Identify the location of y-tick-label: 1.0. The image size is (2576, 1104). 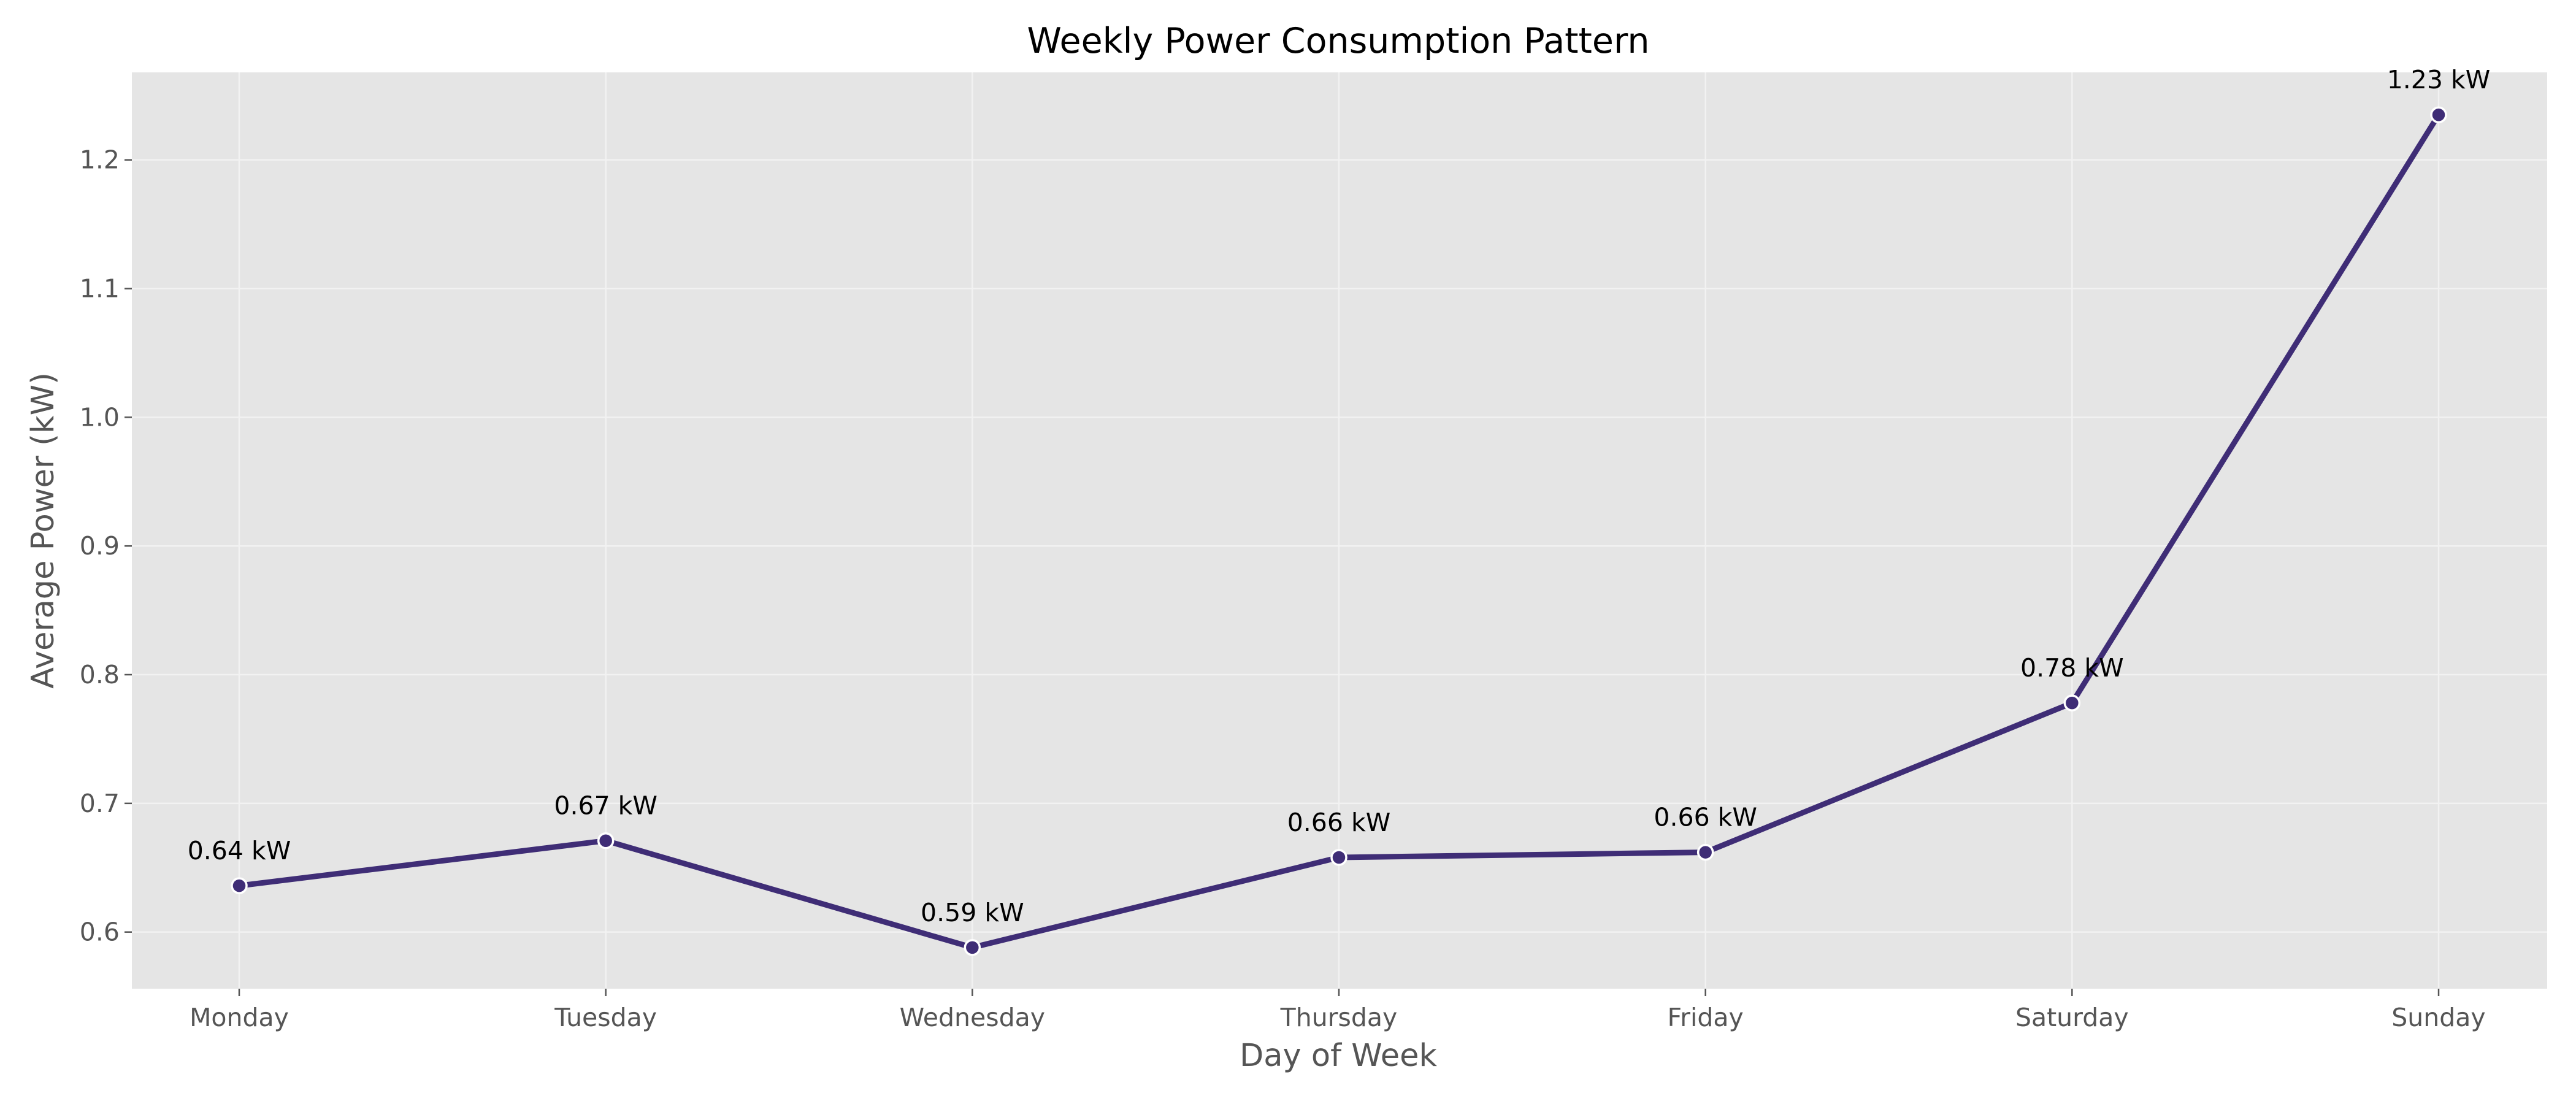
(100, 417).